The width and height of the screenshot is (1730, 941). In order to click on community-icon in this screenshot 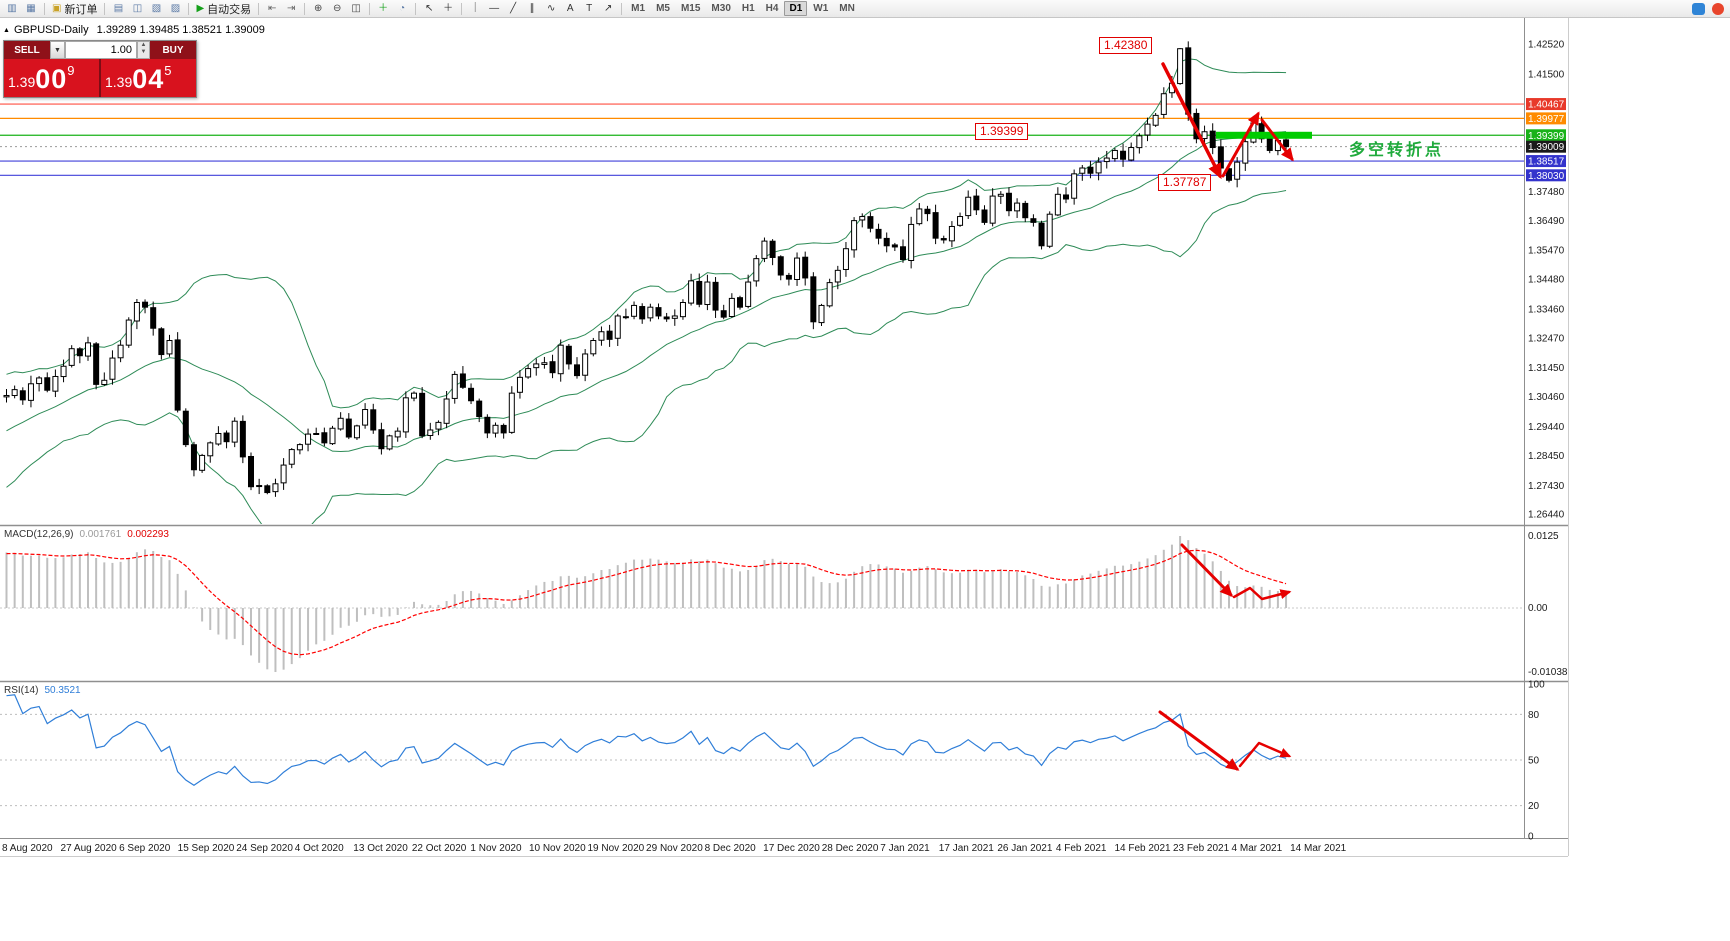, I will do `click(1698, 9)`.